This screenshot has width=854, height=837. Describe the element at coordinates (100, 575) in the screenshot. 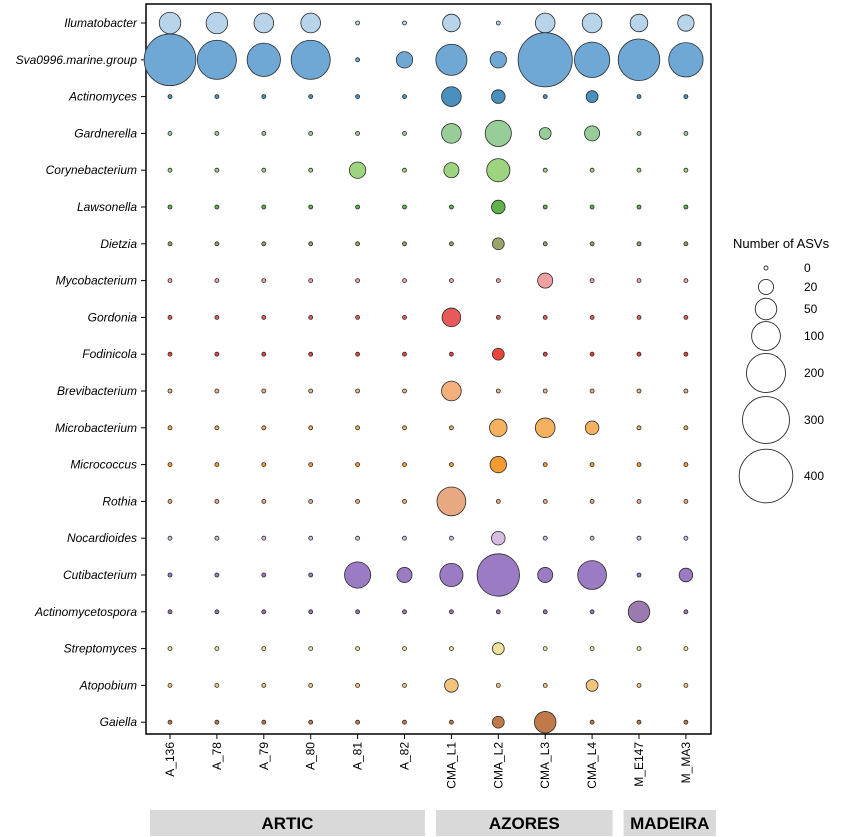

I see `y-tick-label: Cutibacterium` at that location.